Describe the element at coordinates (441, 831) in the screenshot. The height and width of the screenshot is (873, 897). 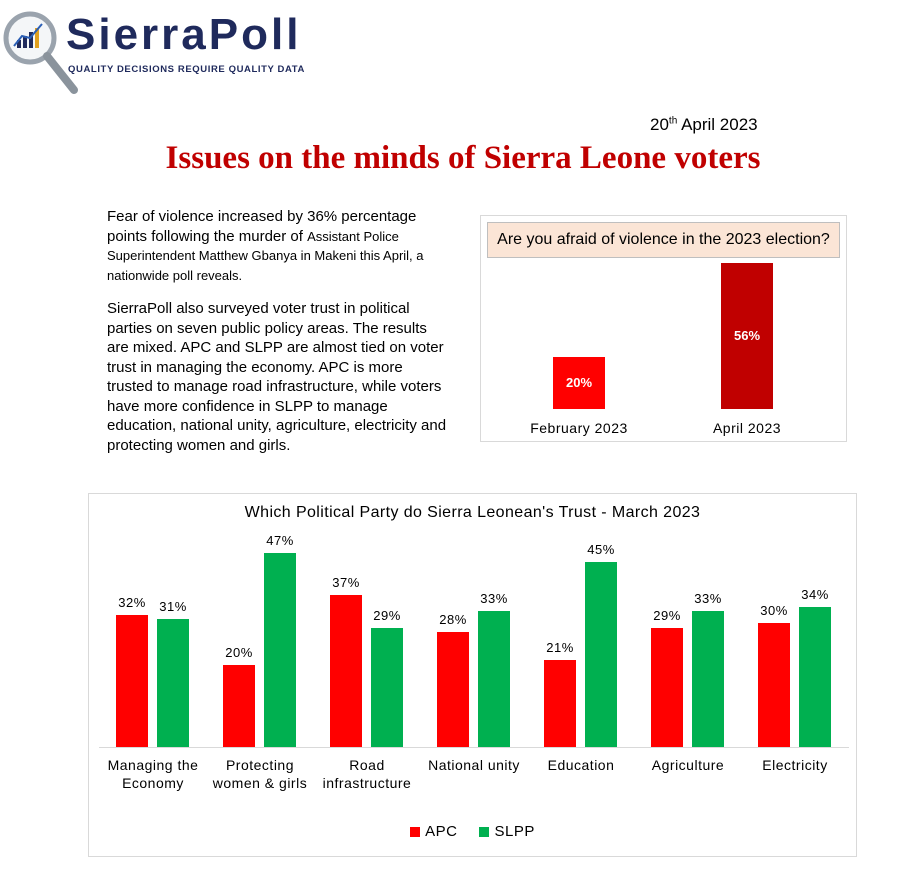
I see `legend-label: APC` at that location.